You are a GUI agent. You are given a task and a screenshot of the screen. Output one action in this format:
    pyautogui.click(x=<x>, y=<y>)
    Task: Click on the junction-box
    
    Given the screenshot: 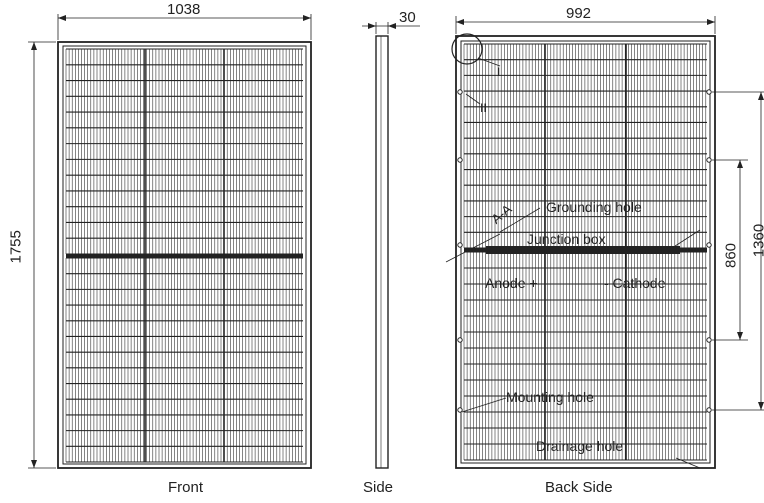 What is the action you would take?
    pyautogui.click(x=583, y=250)
    